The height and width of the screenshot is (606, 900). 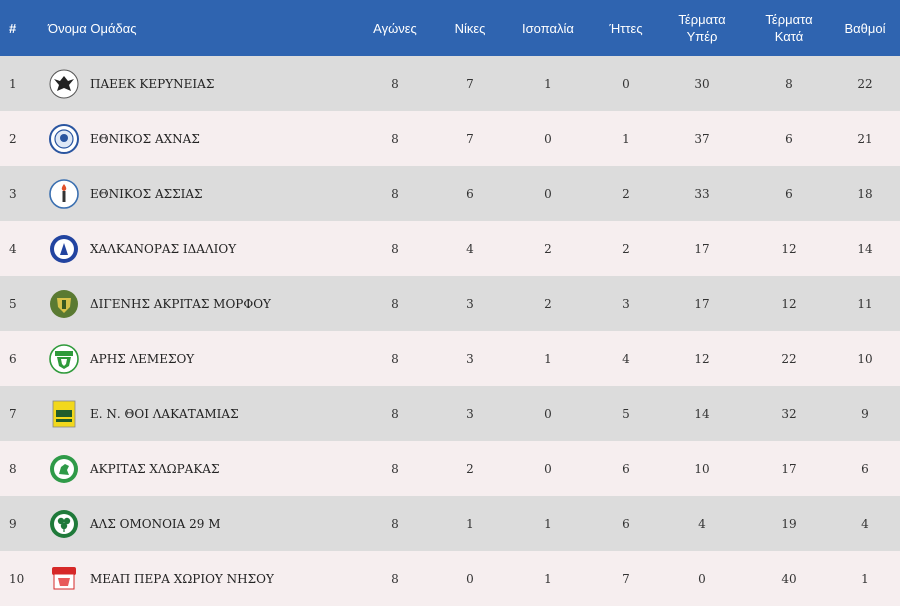 What do you see at coordinates (865, 83) in the screenshot?
I see `points-cell: 22` at bounding box center [865, 83].